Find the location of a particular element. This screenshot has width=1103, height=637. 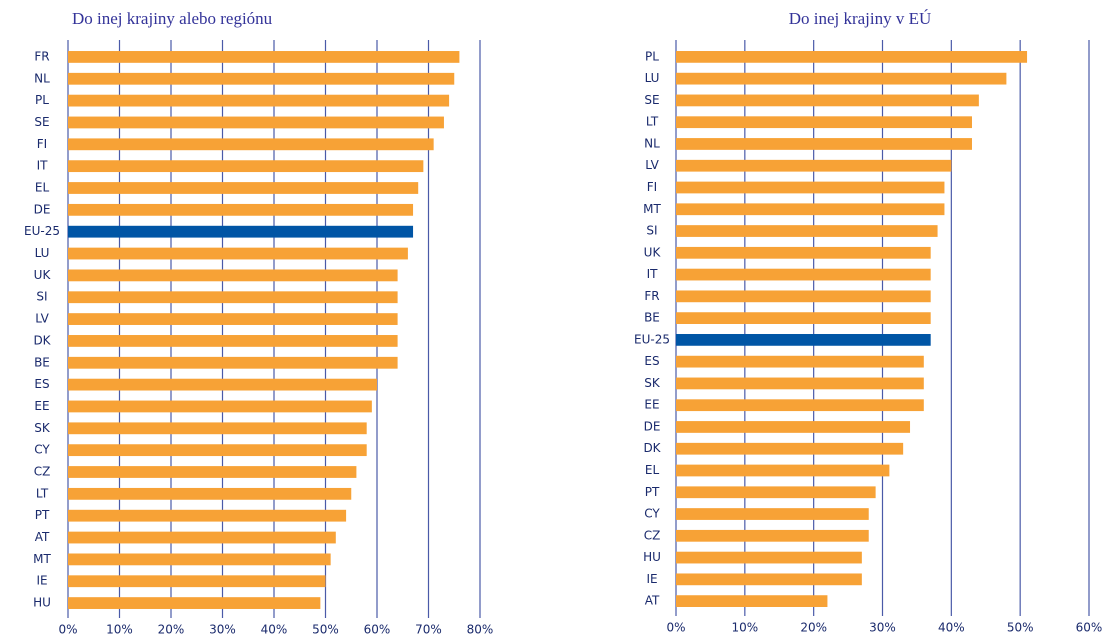

y-tick-label: SK is located at coordinates (652, 383).